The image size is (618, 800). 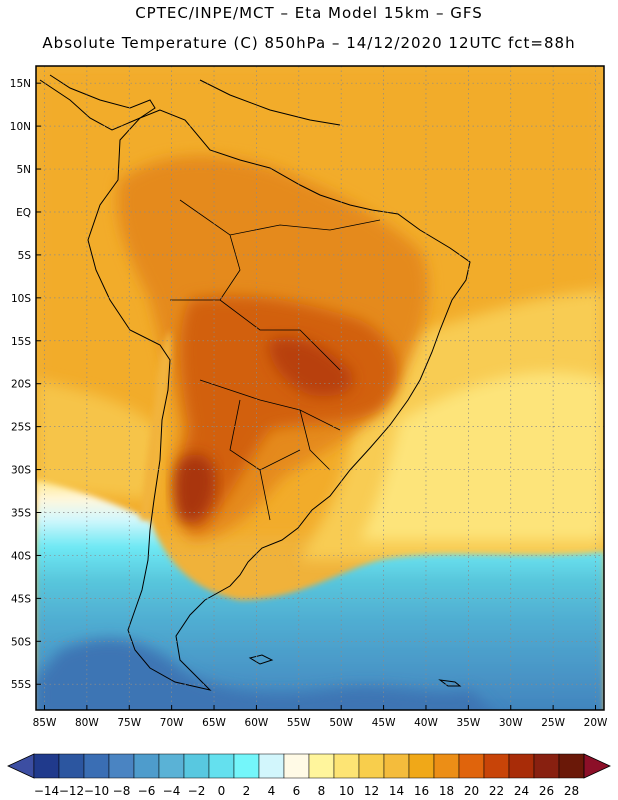 What do you see at coordinates (482, 456) in the screenshot?
I see `field-atlantic-light-yellow` at bounding box center [482, 456].